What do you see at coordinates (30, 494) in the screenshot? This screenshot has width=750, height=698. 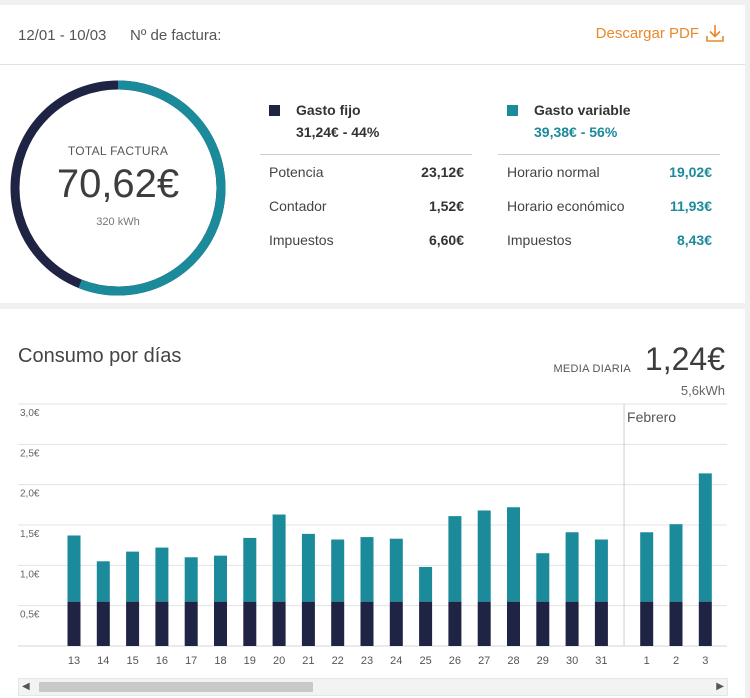 I see `y-tick-label: 2,0€` at bounding box center [30, 494].